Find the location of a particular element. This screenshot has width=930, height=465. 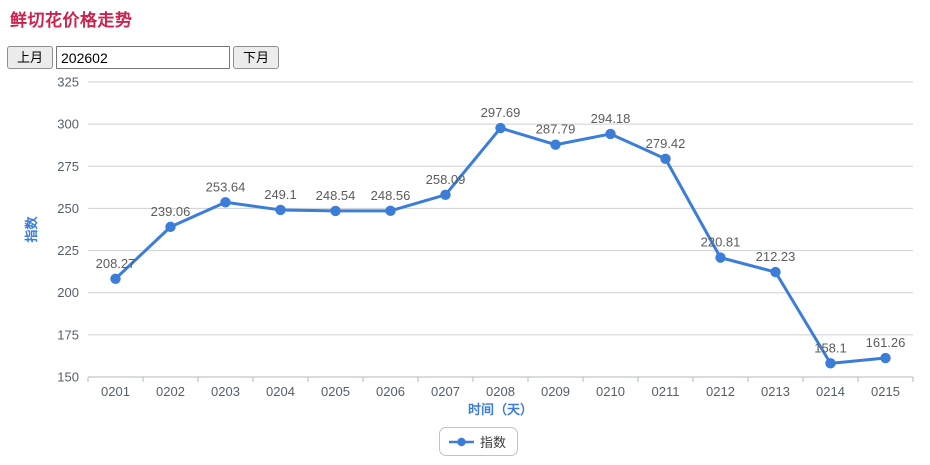

legend-label: 指数 is located at coordinates (493, 442).